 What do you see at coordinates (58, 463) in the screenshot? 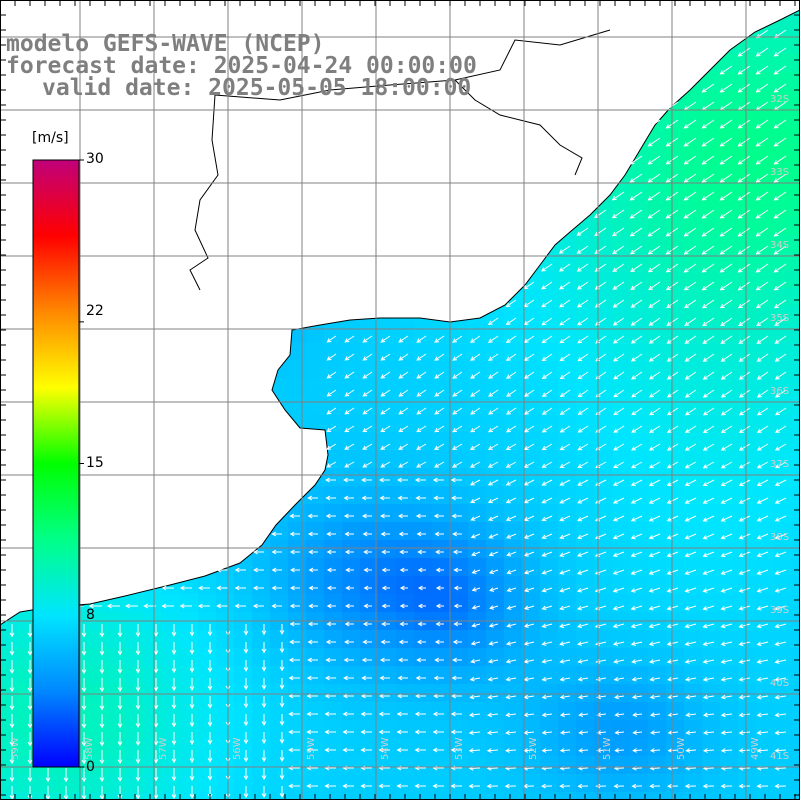
I see `colorbar` at bounding box center [58, 463].